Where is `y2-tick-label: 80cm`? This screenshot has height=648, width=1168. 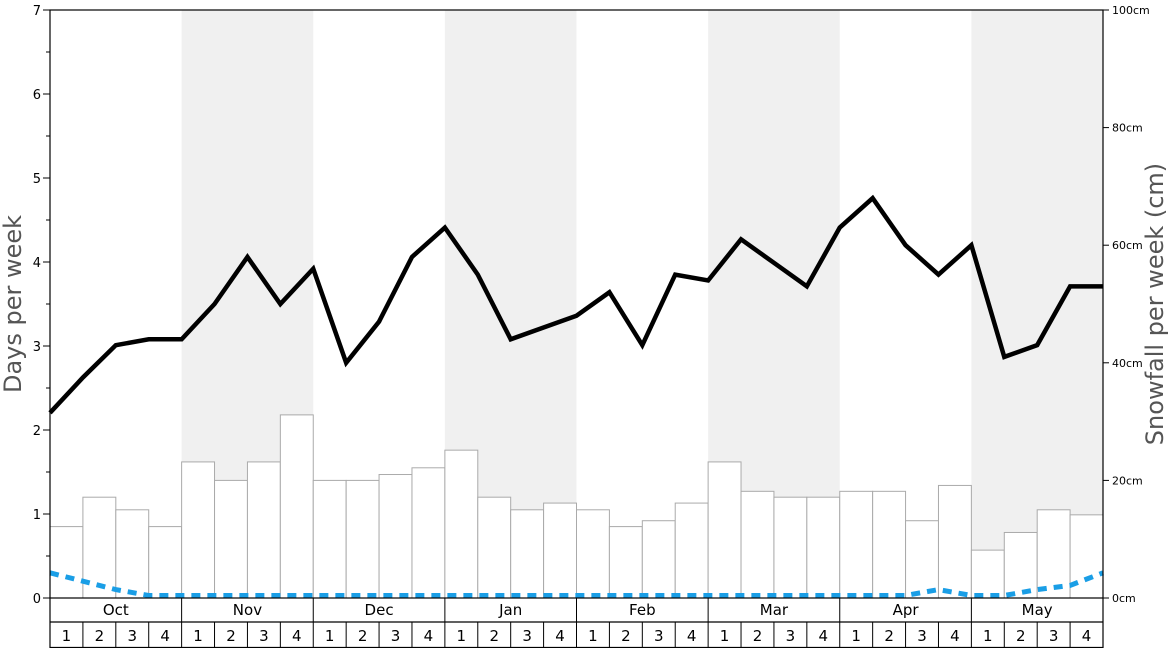
y2-tick-label: 80cm is located at coordinates (1127, 128).